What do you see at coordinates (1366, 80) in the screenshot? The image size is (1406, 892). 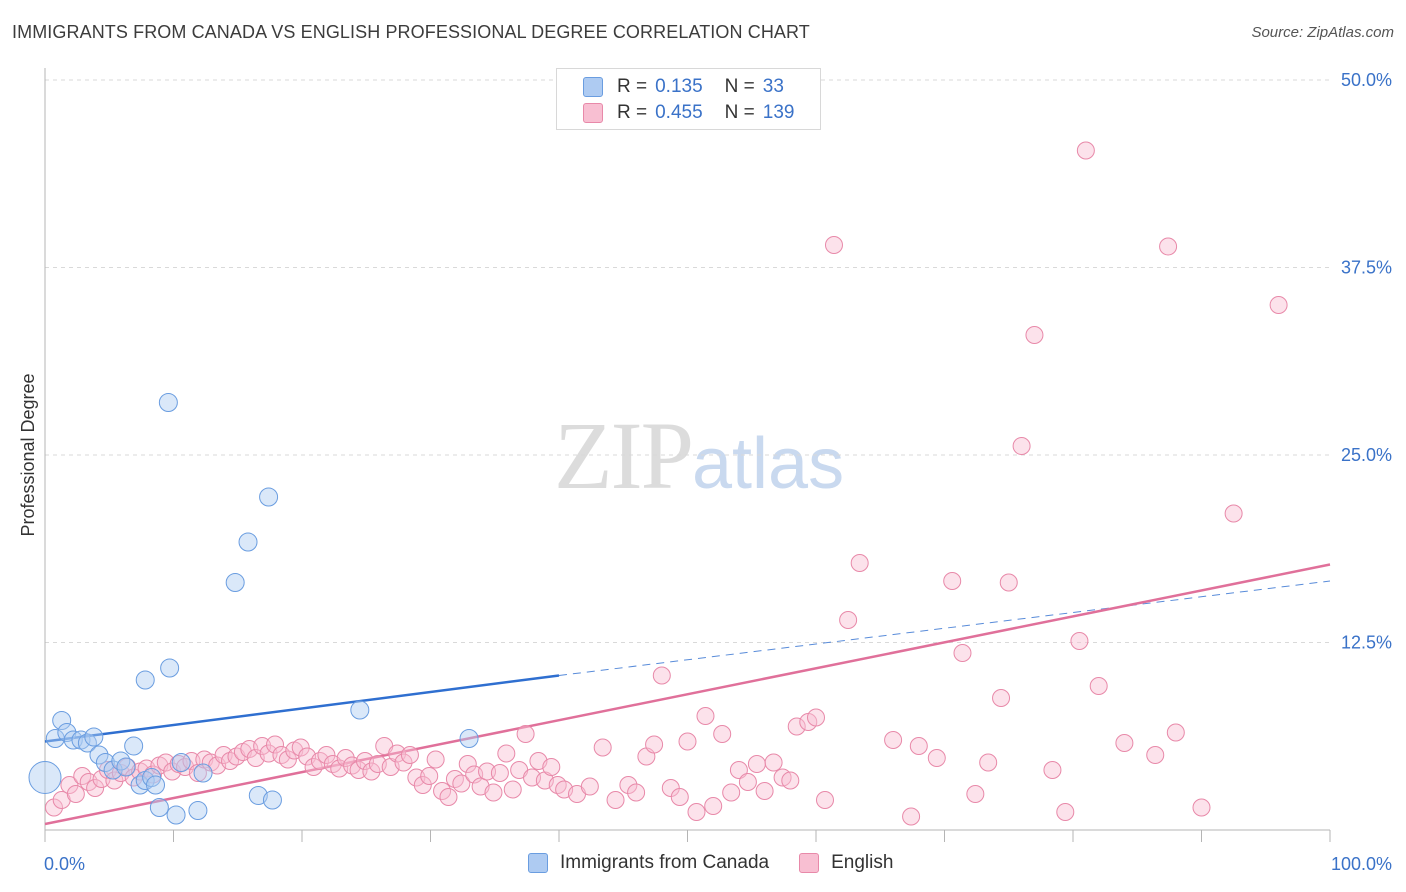 I see `y-tick-label: 50.0%` at bounding box center [1366, 80].